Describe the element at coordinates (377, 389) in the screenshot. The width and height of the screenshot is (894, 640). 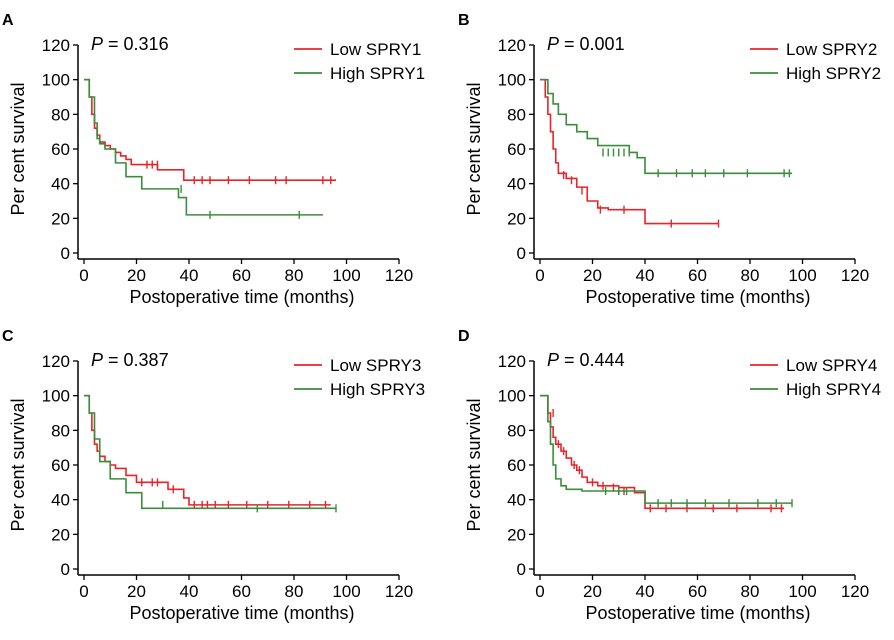
I see `legend-label: High SPRY3` at that location.